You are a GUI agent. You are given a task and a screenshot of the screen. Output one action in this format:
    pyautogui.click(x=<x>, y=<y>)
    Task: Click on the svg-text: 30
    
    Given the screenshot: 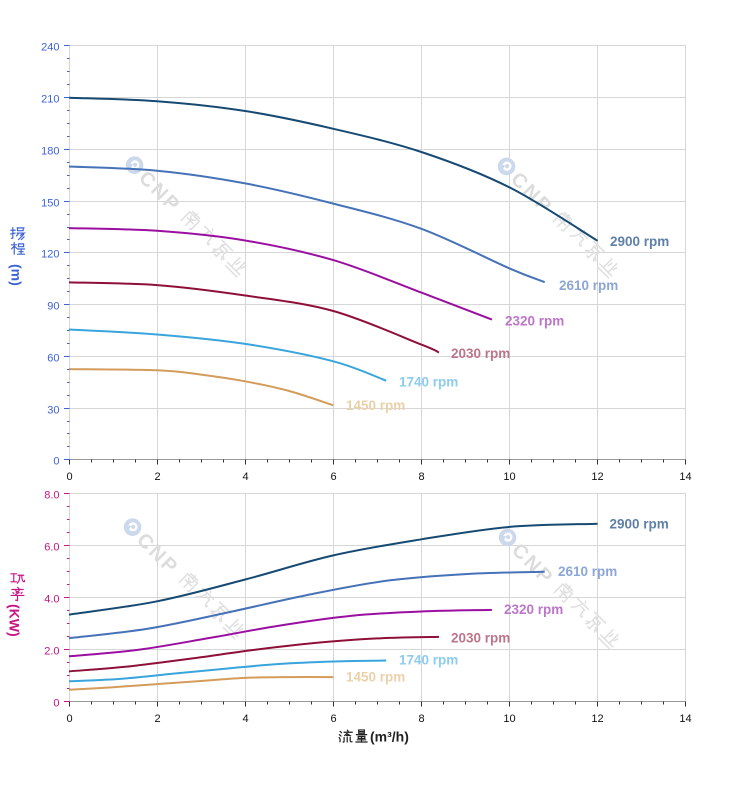 What is the action you would take?
    pyautogui.click(x=53, y=410)
    